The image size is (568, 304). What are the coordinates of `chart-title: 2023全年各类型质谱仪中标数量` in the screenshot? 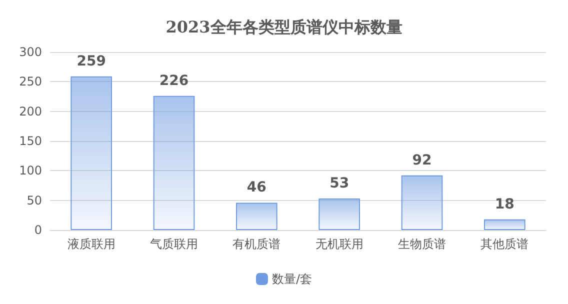 It's located at (284, 27).